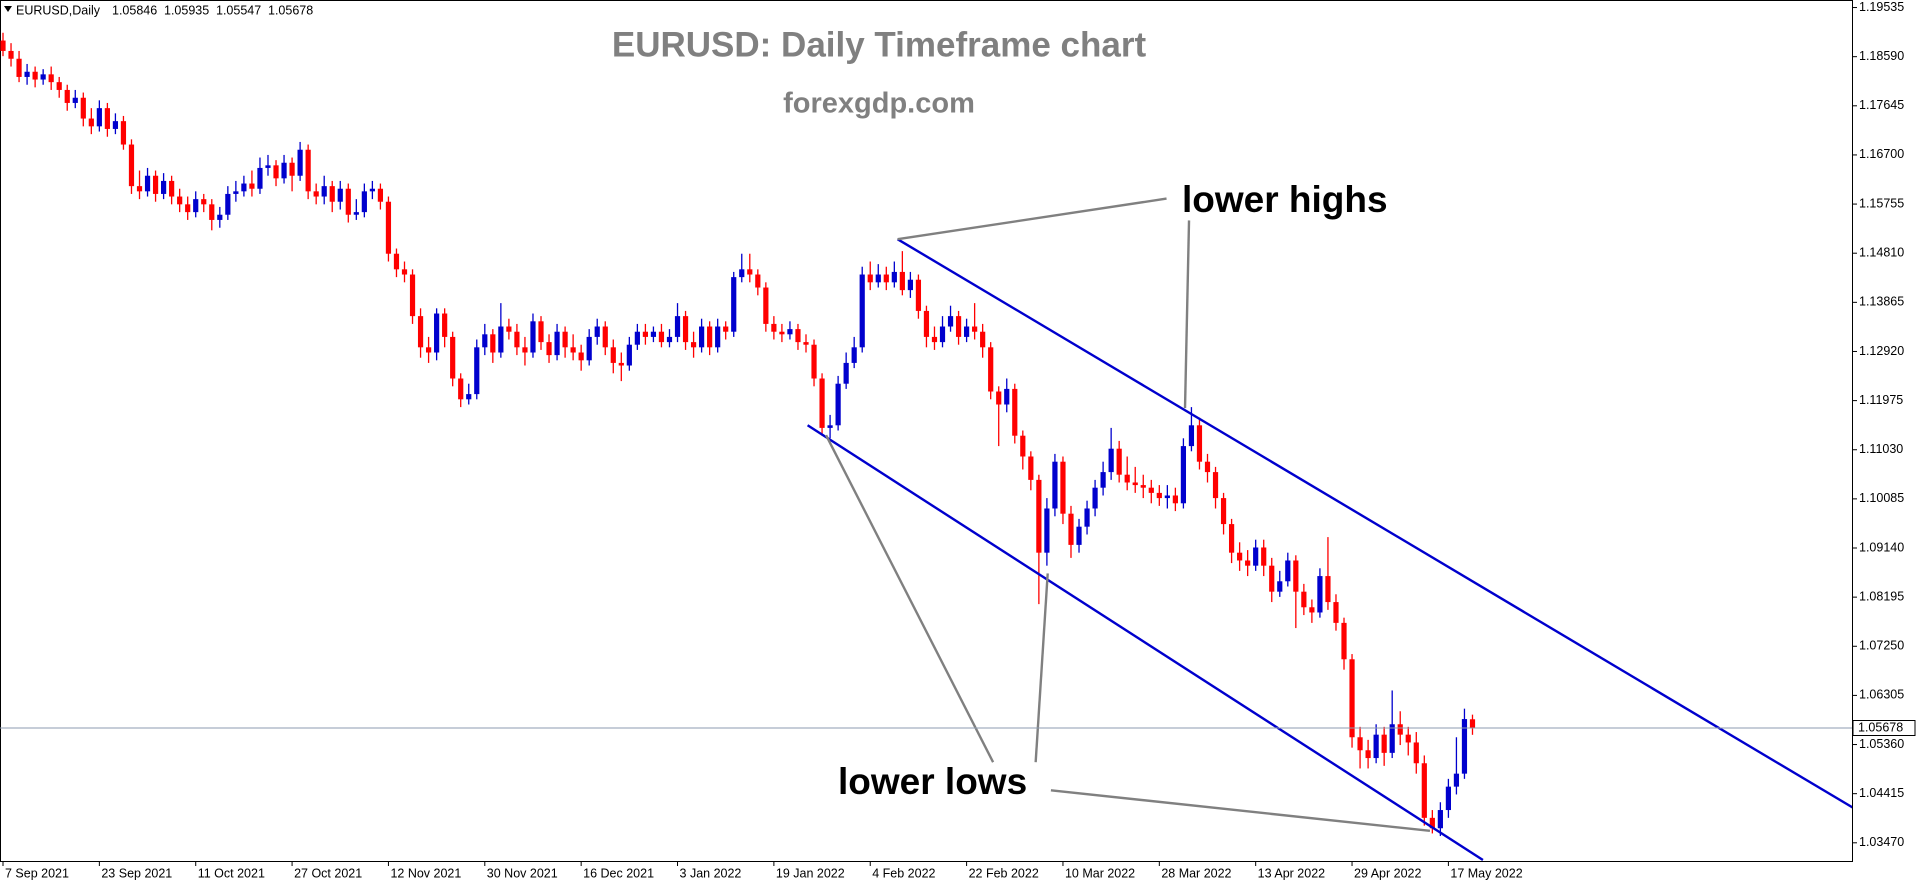  Describe the element at coordinates (1486, 873) in the screenshot. I see `x-tick-label: 17 May 2022` at that location.